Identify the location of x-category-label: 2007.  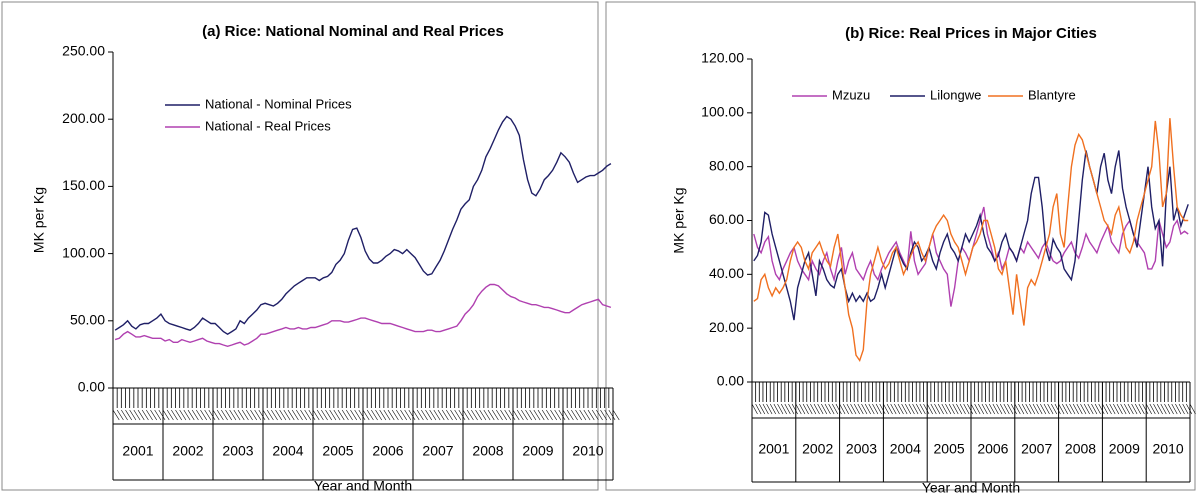
(1036, 449).